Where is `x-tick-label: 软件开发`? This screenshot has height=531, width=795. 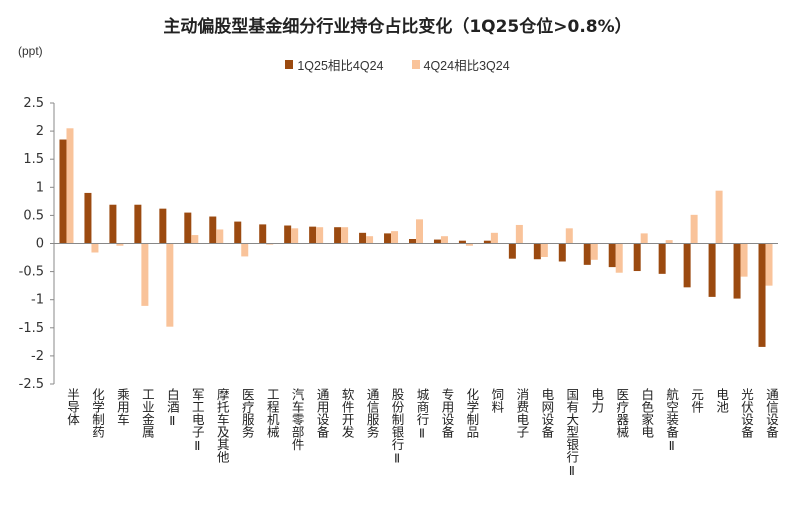 x-tick-label: 软件开发 is located at coordinates (347, 413).